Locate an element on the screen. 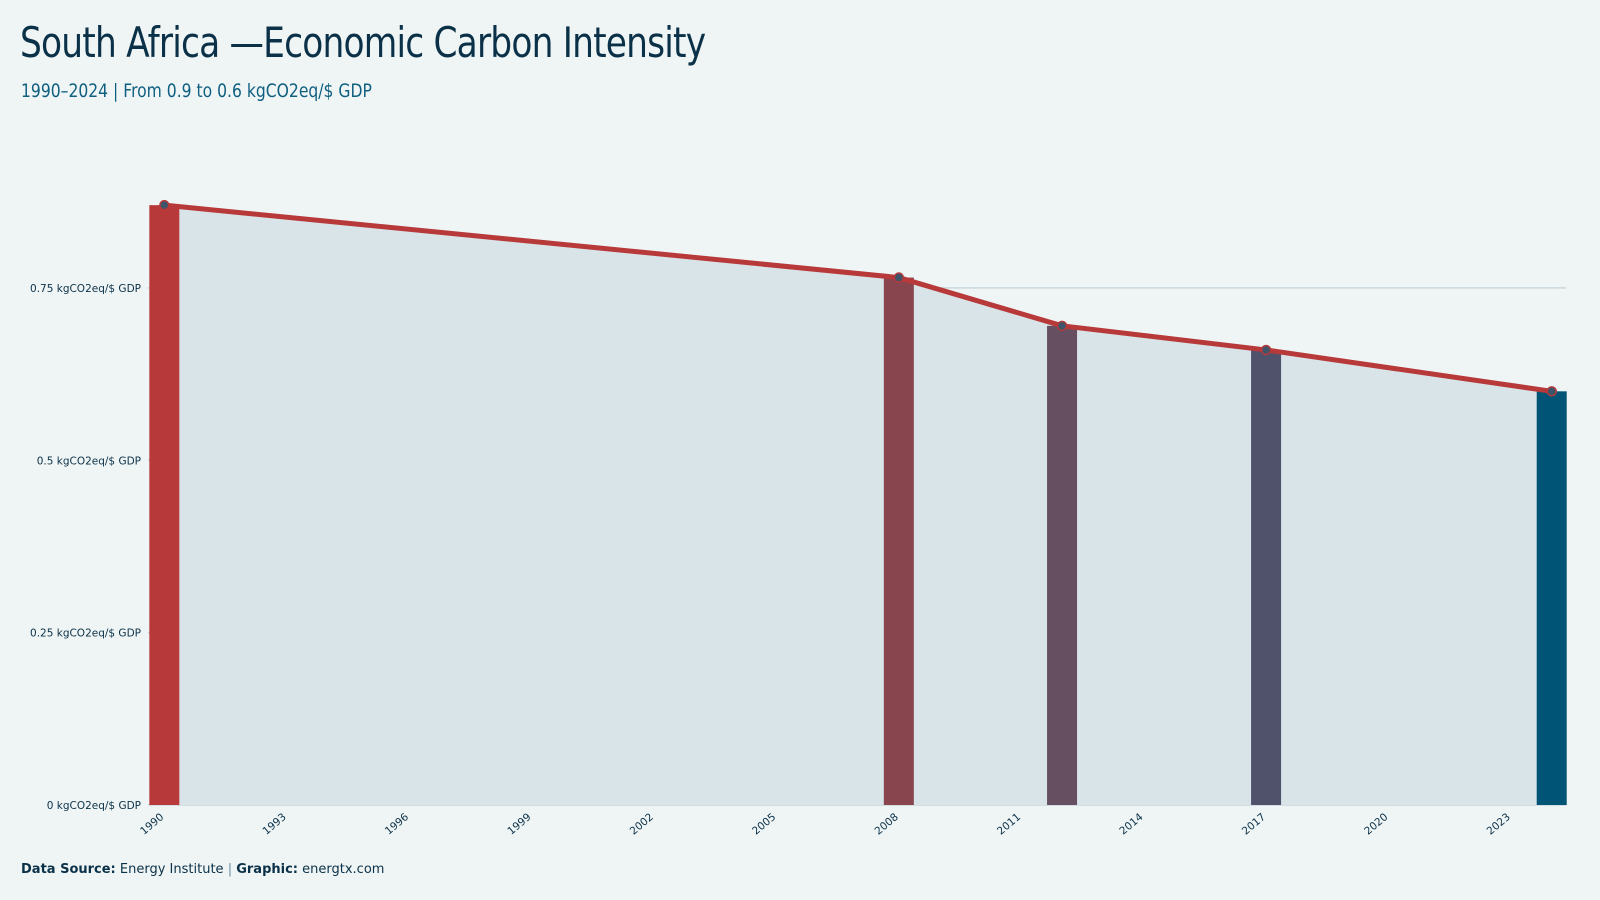 Image resolution: width=1600 pixels, height=900 pixels. bar-2017 is located at coordinates (1266, 577).